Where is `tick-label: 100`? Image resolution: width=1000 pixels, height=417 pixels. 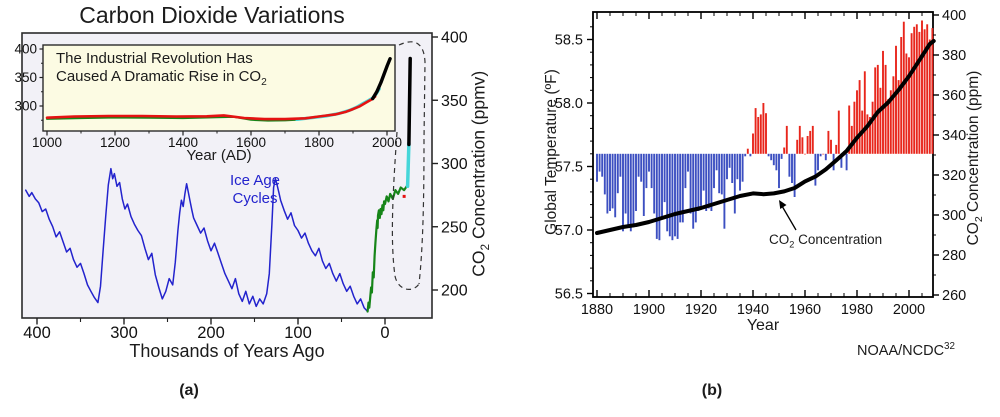 tick-label: 100 is located at coordinates (298, 333).